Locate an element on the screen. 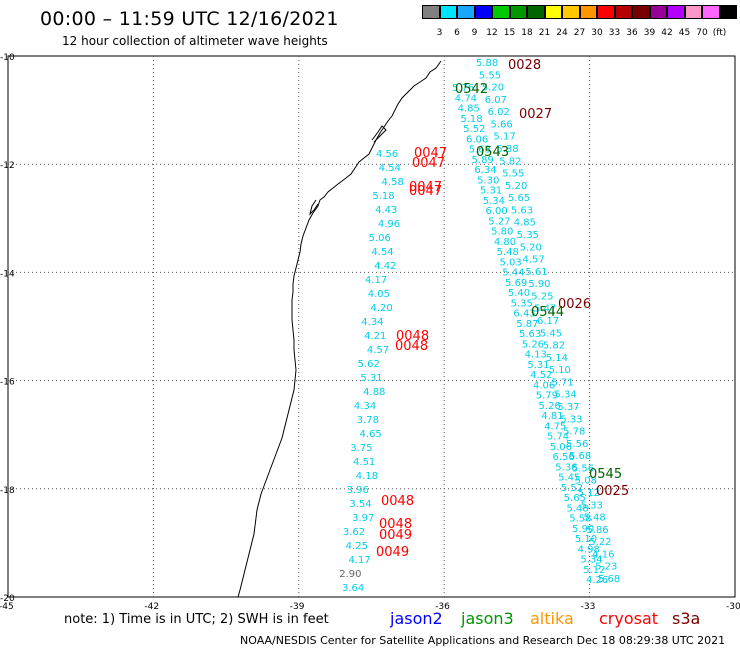 The image size is (740, 650). lon-tick-label: -33 is located at coordinates (588, 607).